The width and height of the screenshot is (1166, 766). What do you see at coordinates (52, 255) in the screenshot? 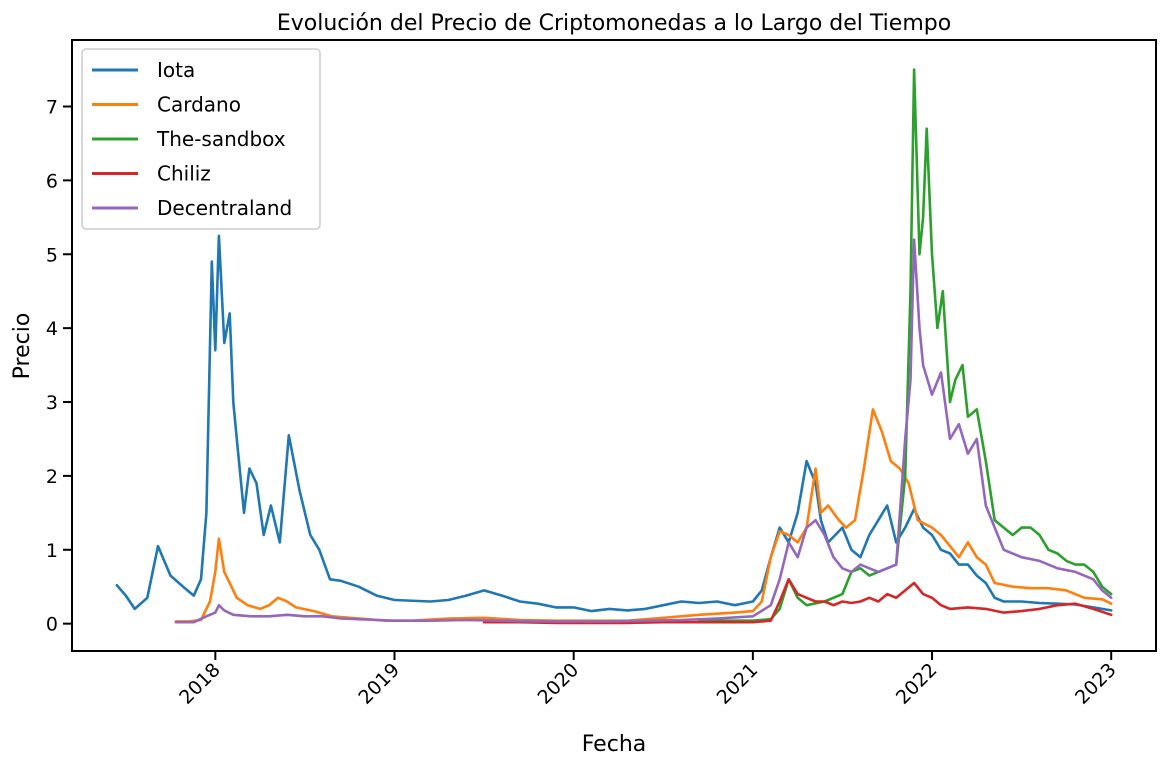
I see `y-tick-label: 5` at bounding box center [52, 255].